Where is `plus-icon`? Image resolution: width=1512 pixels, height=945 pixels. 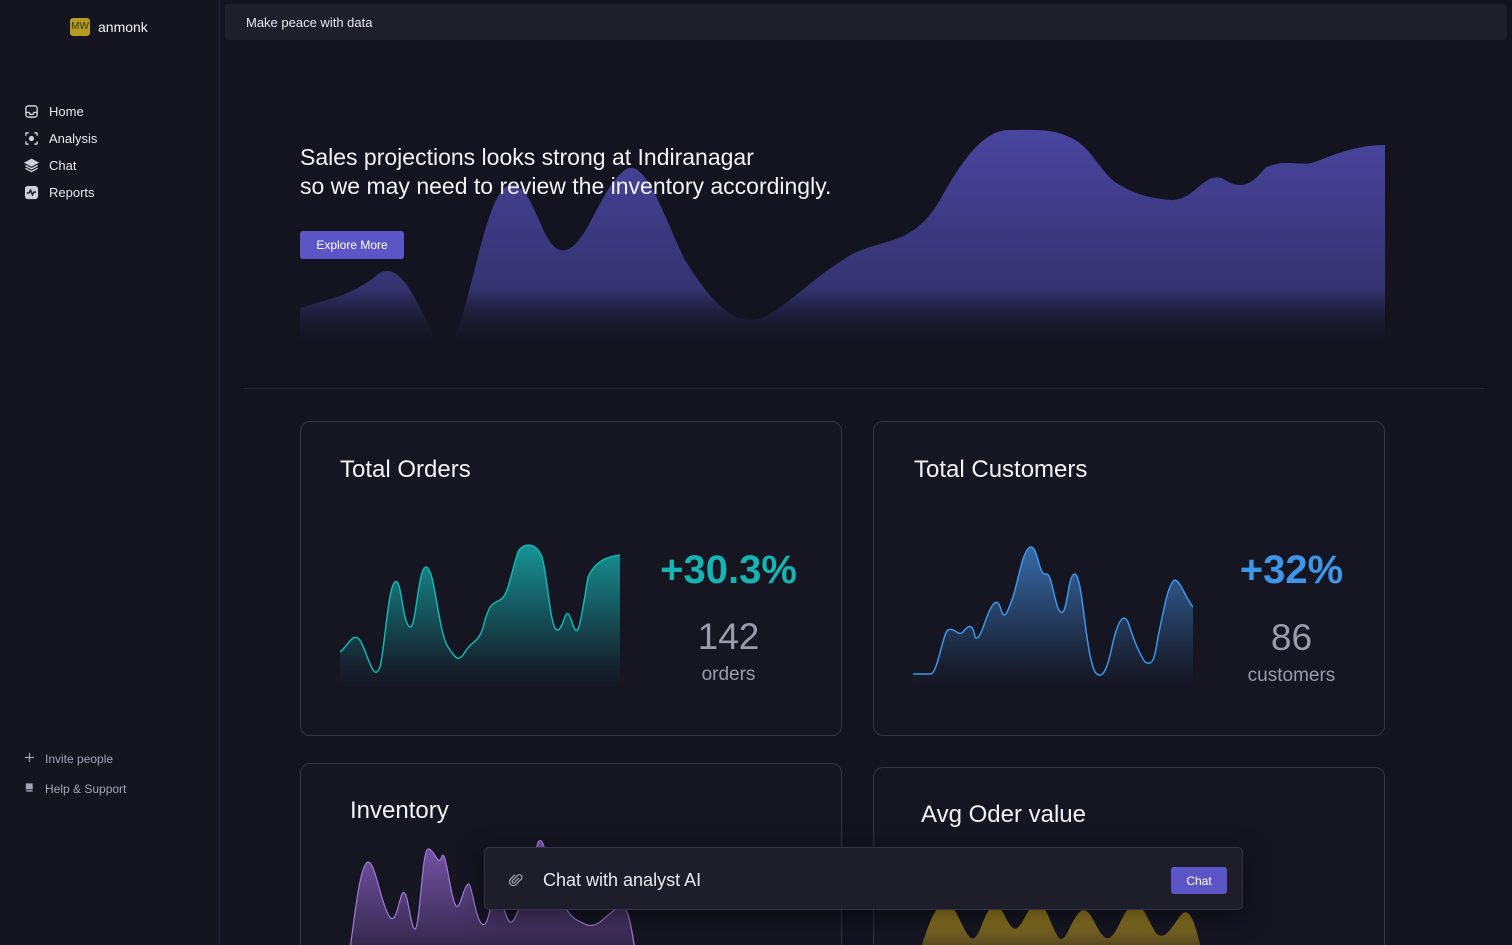
plus-icon is located at coordinates (29, 759).